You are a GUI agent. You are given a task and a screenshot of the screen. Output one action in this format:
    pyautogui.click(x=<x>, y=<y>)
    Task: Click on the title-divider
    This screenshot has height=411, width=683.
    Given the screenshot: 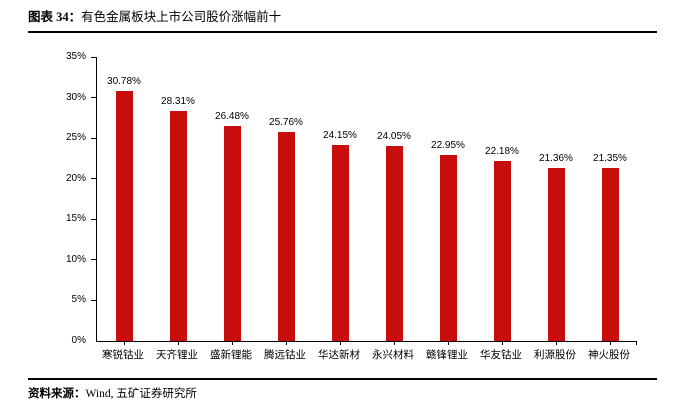 What is the action you would take?
    pyautogui.click(x=342, y=32)
    